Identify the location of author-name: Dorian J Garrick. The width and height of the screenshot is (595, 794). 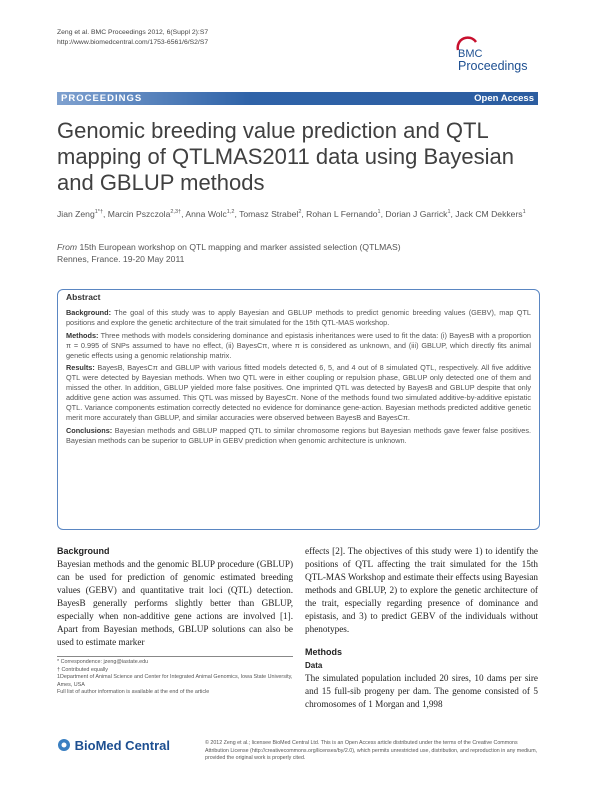
(416, 213).